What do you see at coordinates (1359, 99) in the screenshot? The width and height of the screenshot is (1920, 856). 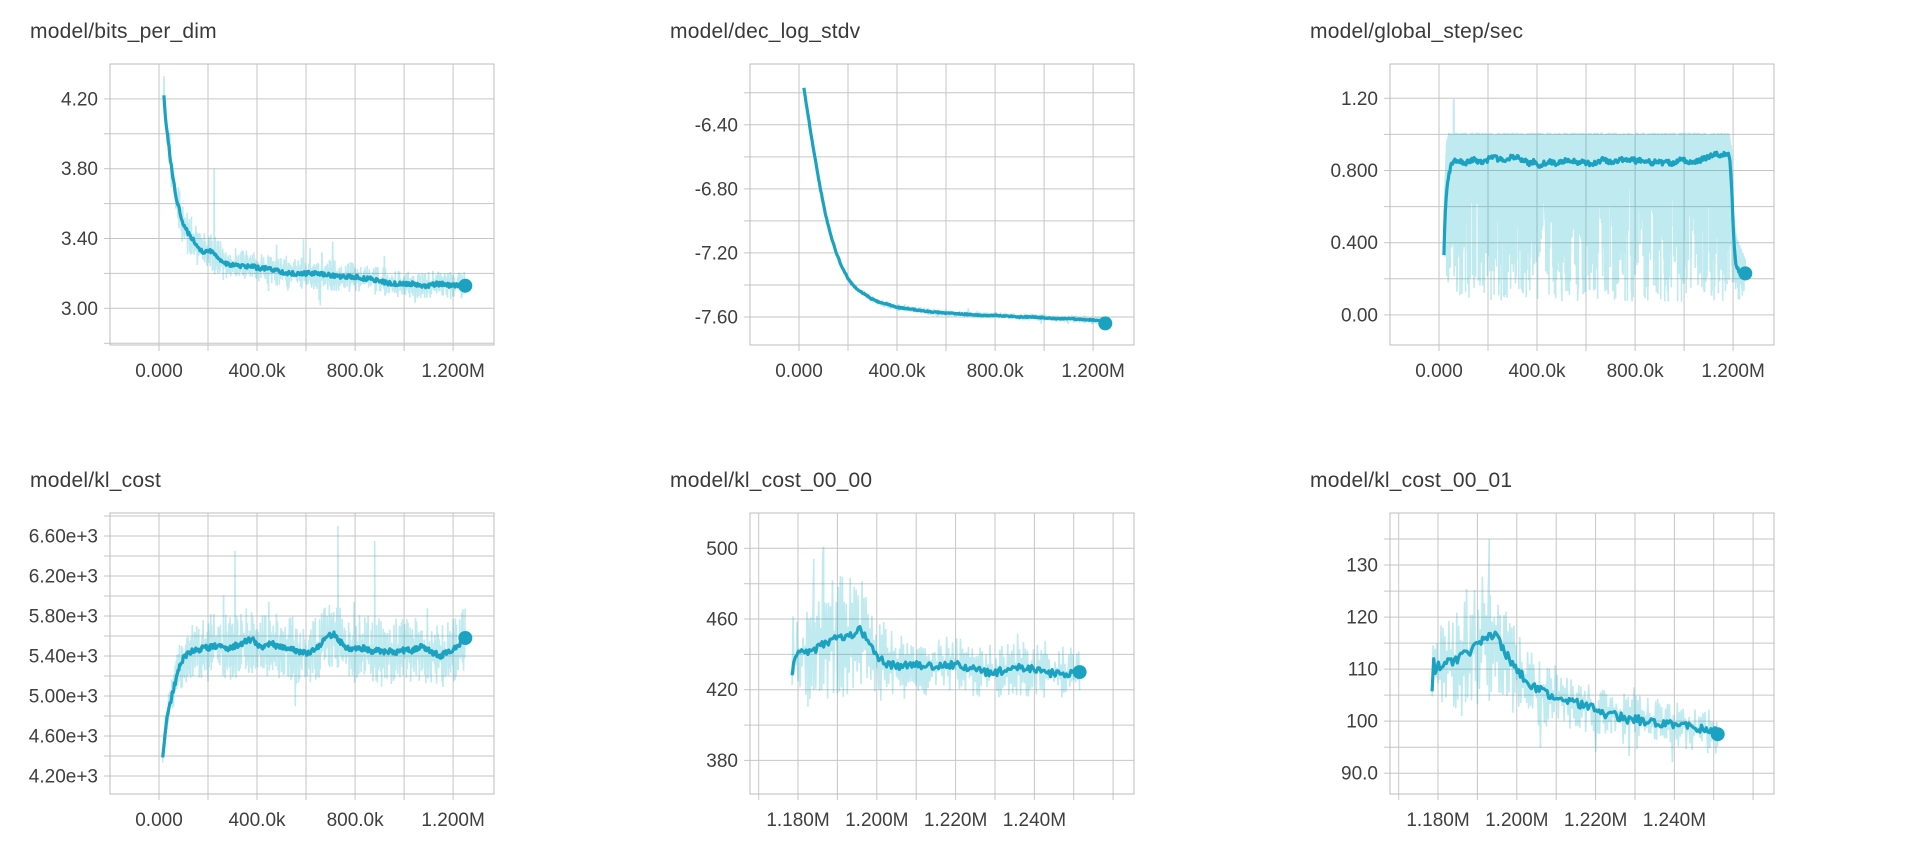 I see `y-tick-label: 1.20` at bounding box center [1359, 99].